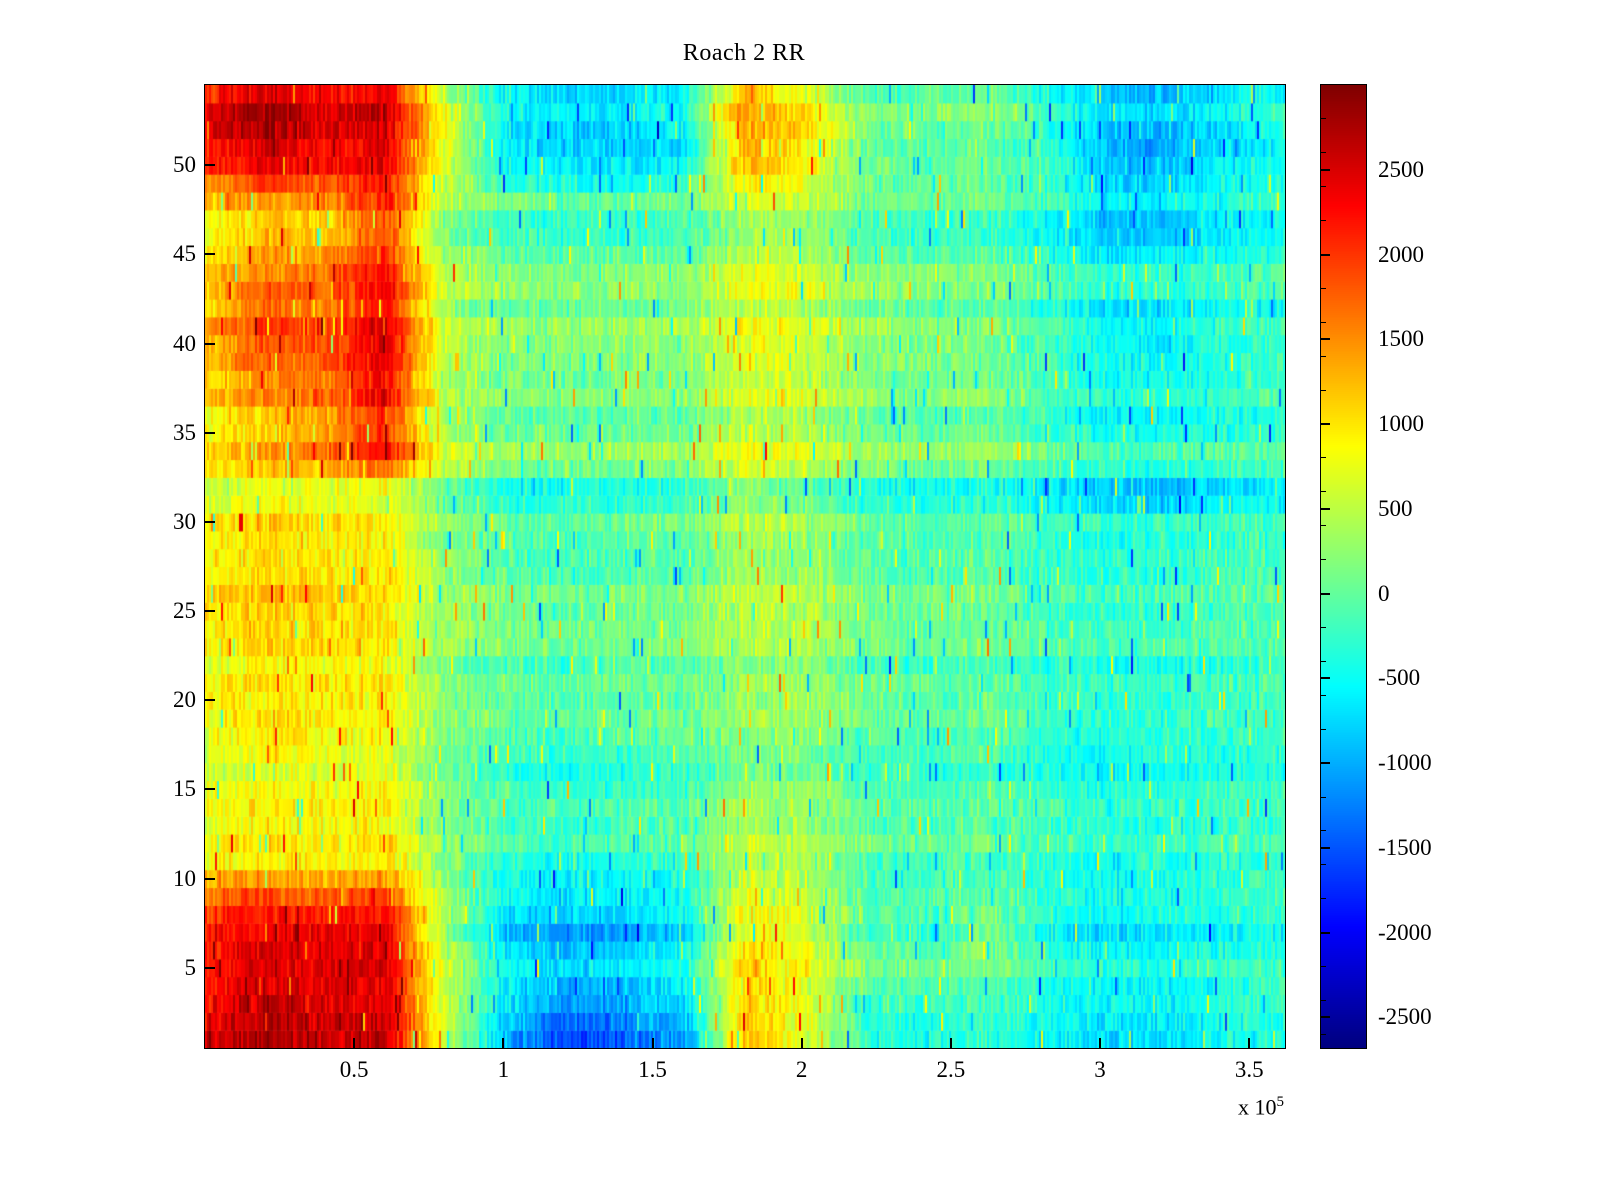  Describe the element at coordinates (190, 967) in the screenshot. I see `y-tick-label: 5` at that location.